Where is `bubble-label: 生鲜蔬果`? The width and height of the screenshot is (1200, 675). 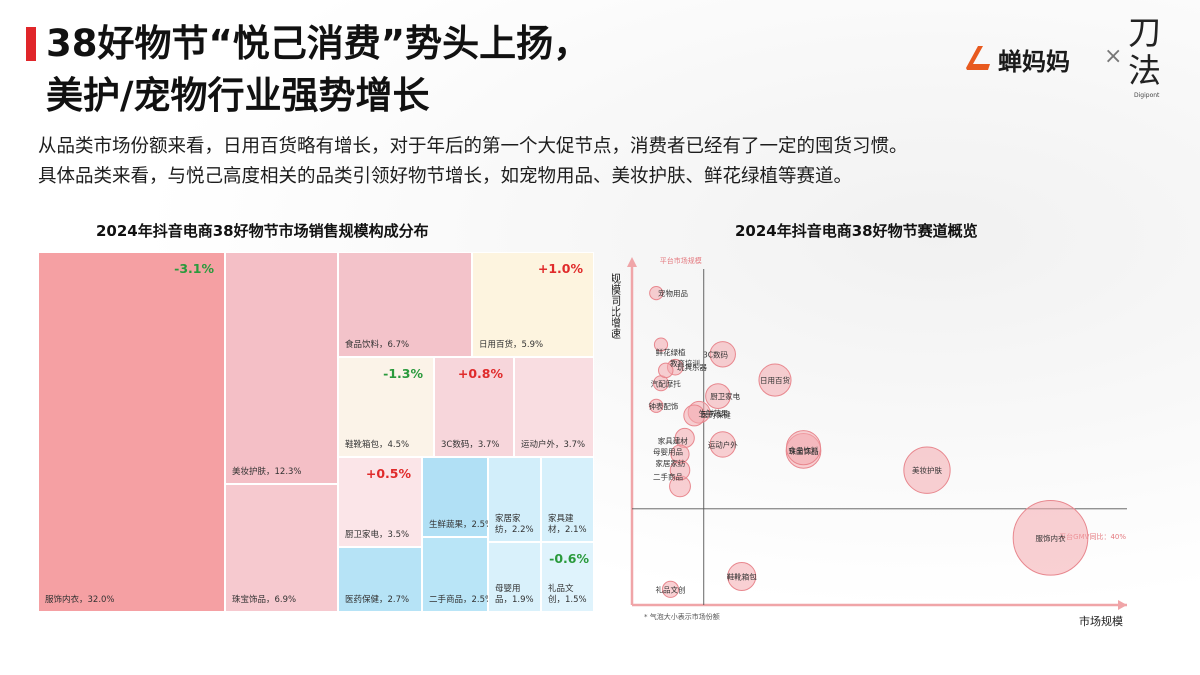 bubble-label: 生鲜蔬果 is located at coordinates (713, 413).